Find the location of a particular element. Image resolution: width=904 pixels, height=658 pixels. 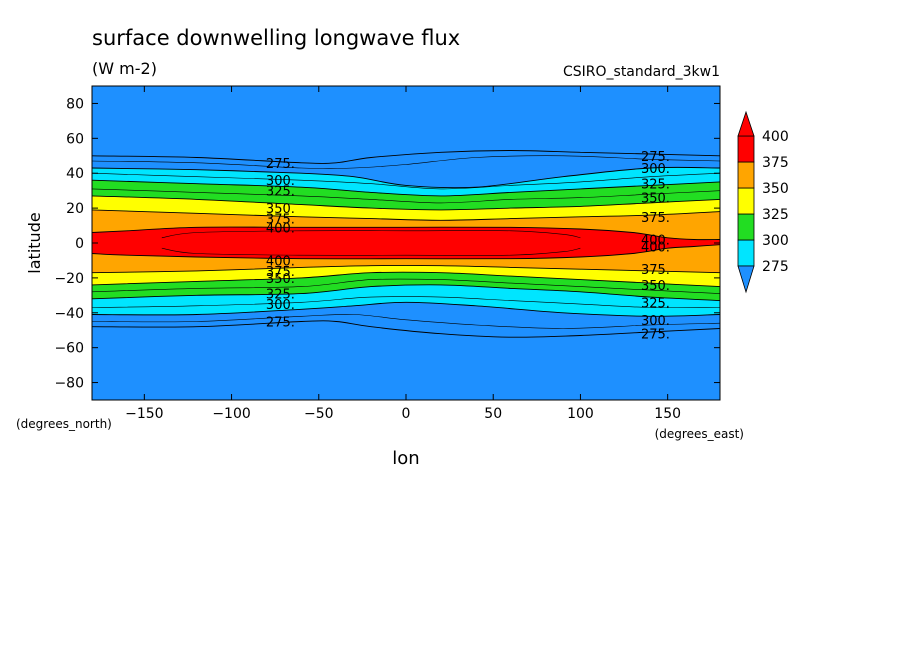

contour-line-275-south is located at coordinates (406, 329).